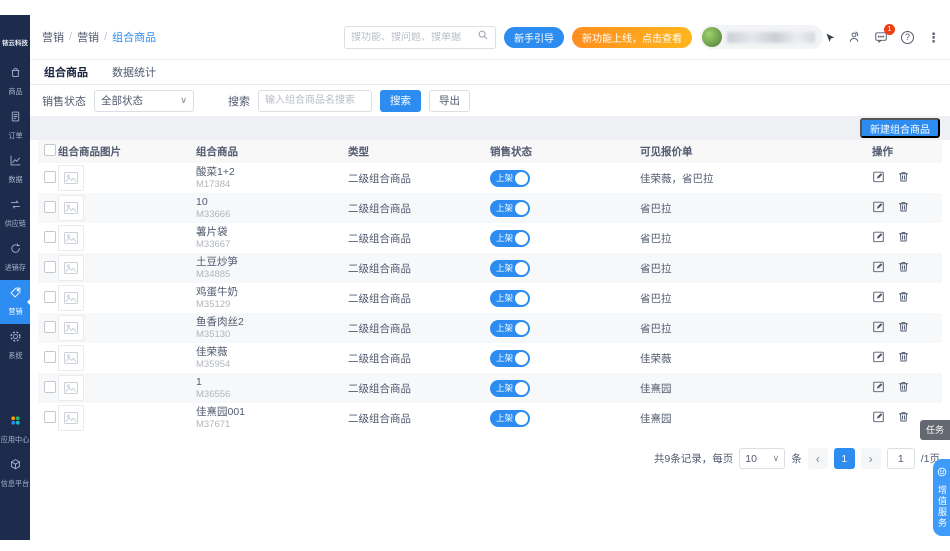 This screenshot has width=950, height=551. What do you see at coordinates (15, 430) in the screenshot?
I see `sidebar-item-app-center: 应用中心` at bounding box center [15, 430].